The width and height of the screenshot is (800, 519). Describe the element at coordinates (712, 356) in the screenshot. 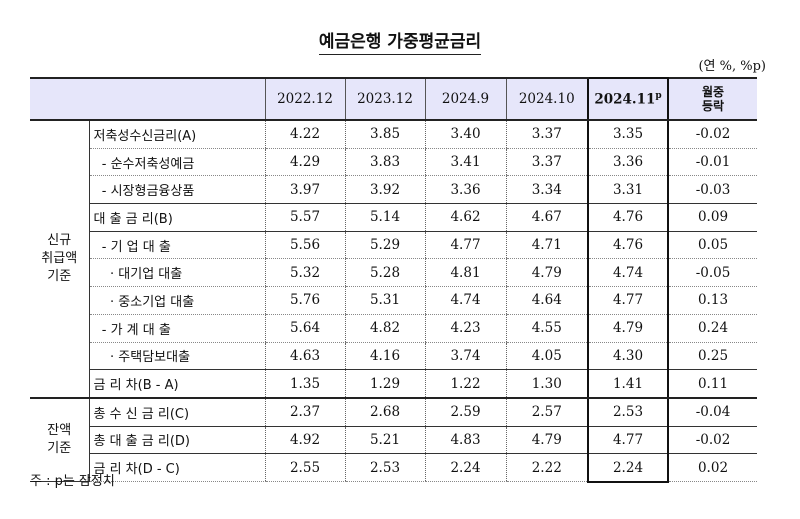

I see `cell-value: 0.25` at that location.